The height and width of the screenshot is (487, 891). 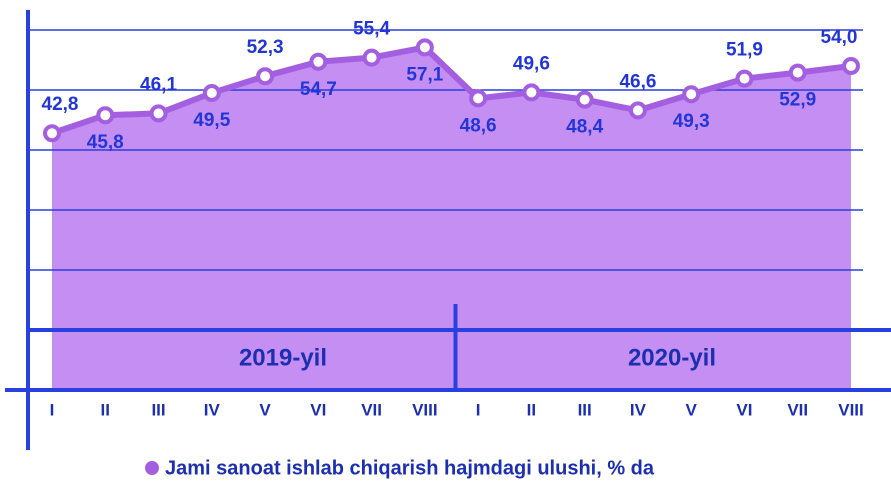 I want to click on group-label: 2019-yil, so click(x=283, y=357).